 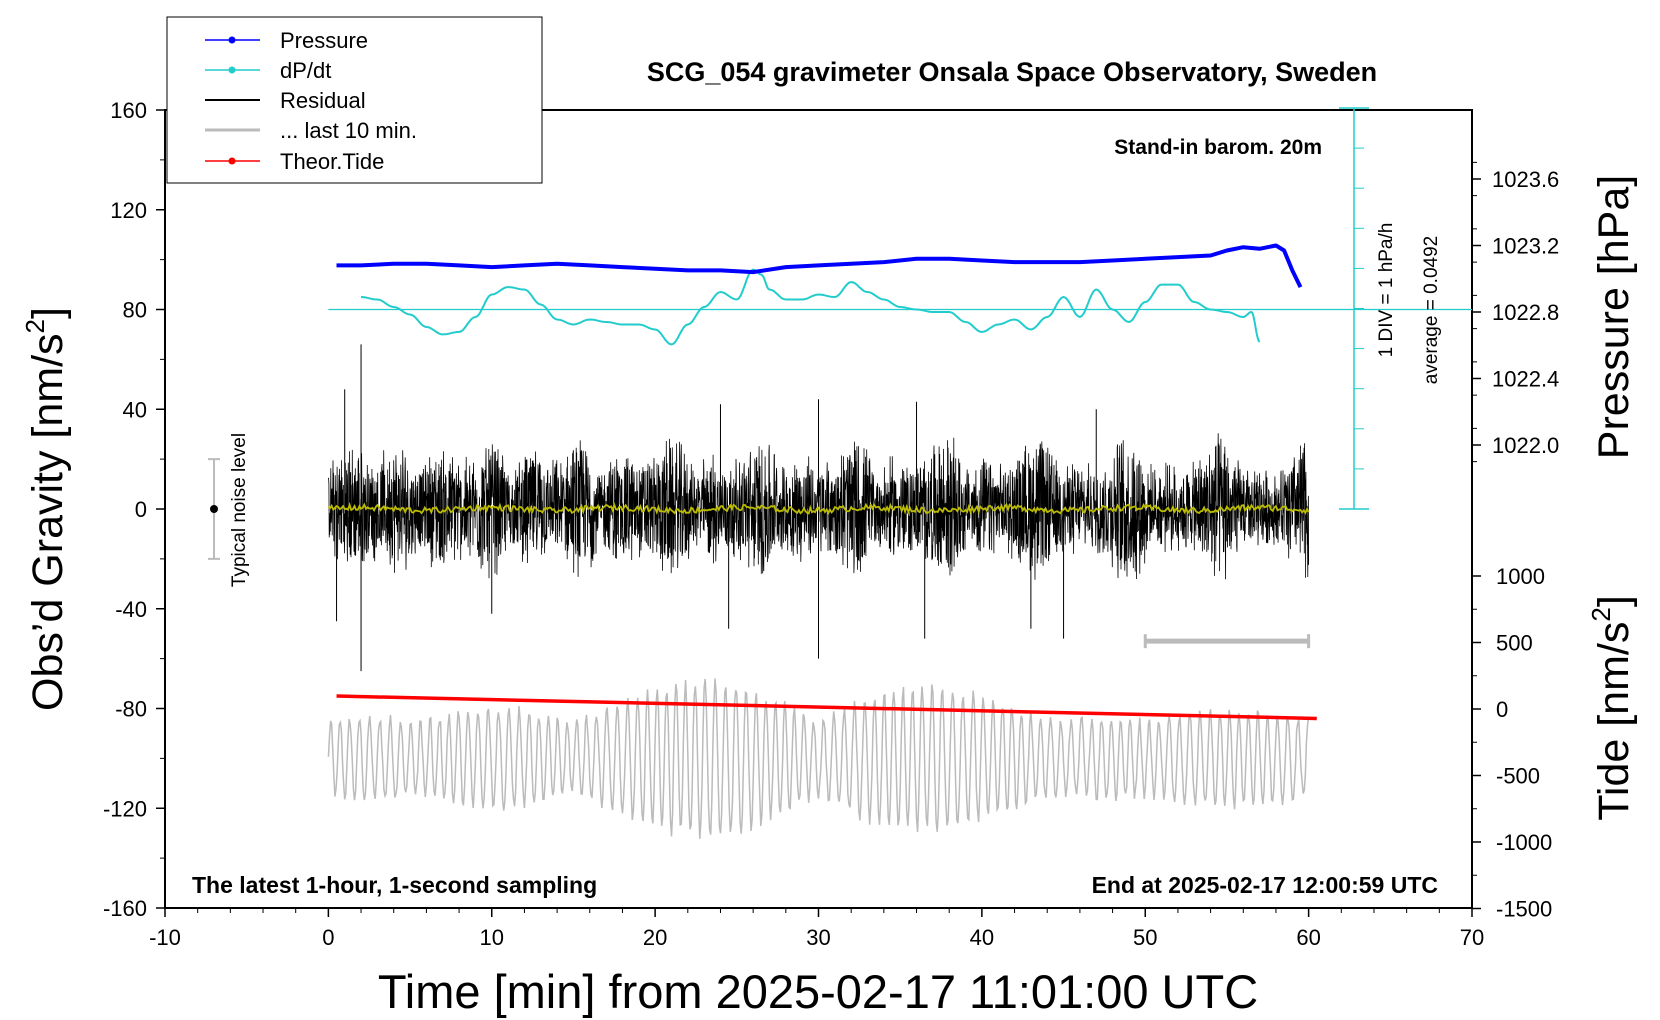 I want to click on tide-axis-label: Tide [nm/s2], so click(x=1612, y=708).